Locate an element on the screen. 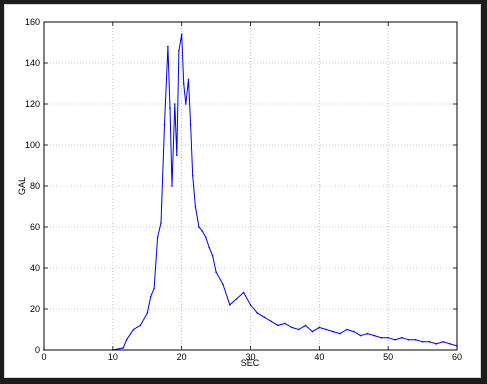  y-tick-label: 140 is located at coordinates (32, 63).